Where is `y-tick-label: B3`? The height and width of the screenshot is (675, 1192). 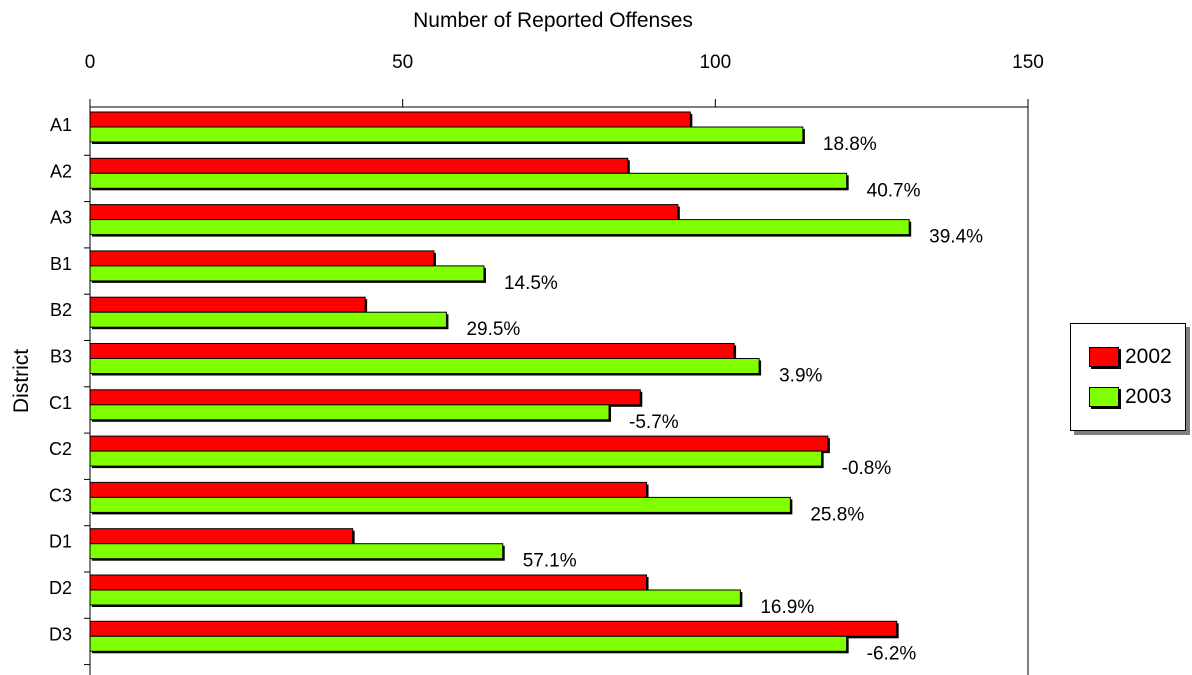 y-tick-label: B3 is located at coordinates (61, 357).